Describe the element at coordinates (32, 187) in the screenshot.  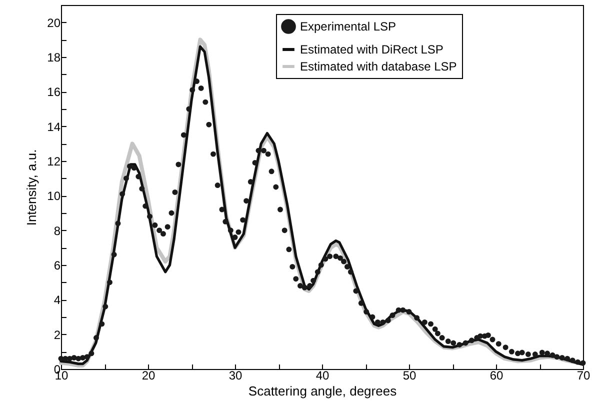
I see `y-axis-title: Intensity, a.u.` at that location.